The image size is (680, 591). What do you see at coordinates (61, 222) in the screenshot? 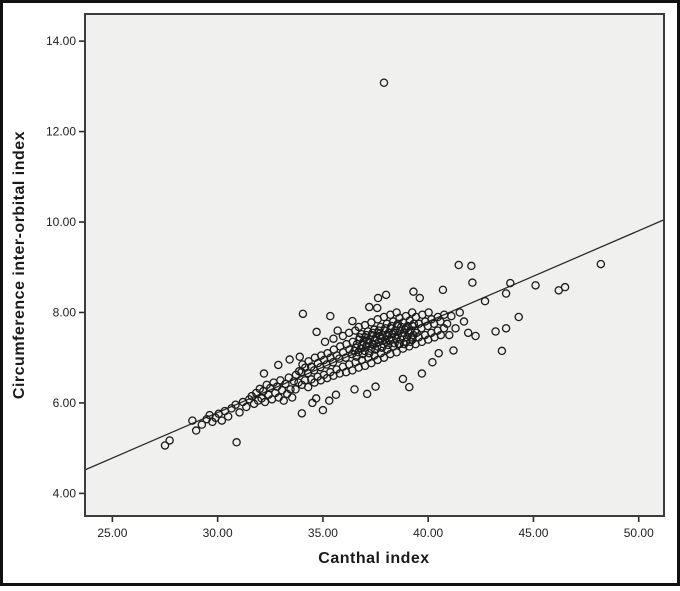
I see `y-tick-label: 10.00` at bounding box center [61, 222].